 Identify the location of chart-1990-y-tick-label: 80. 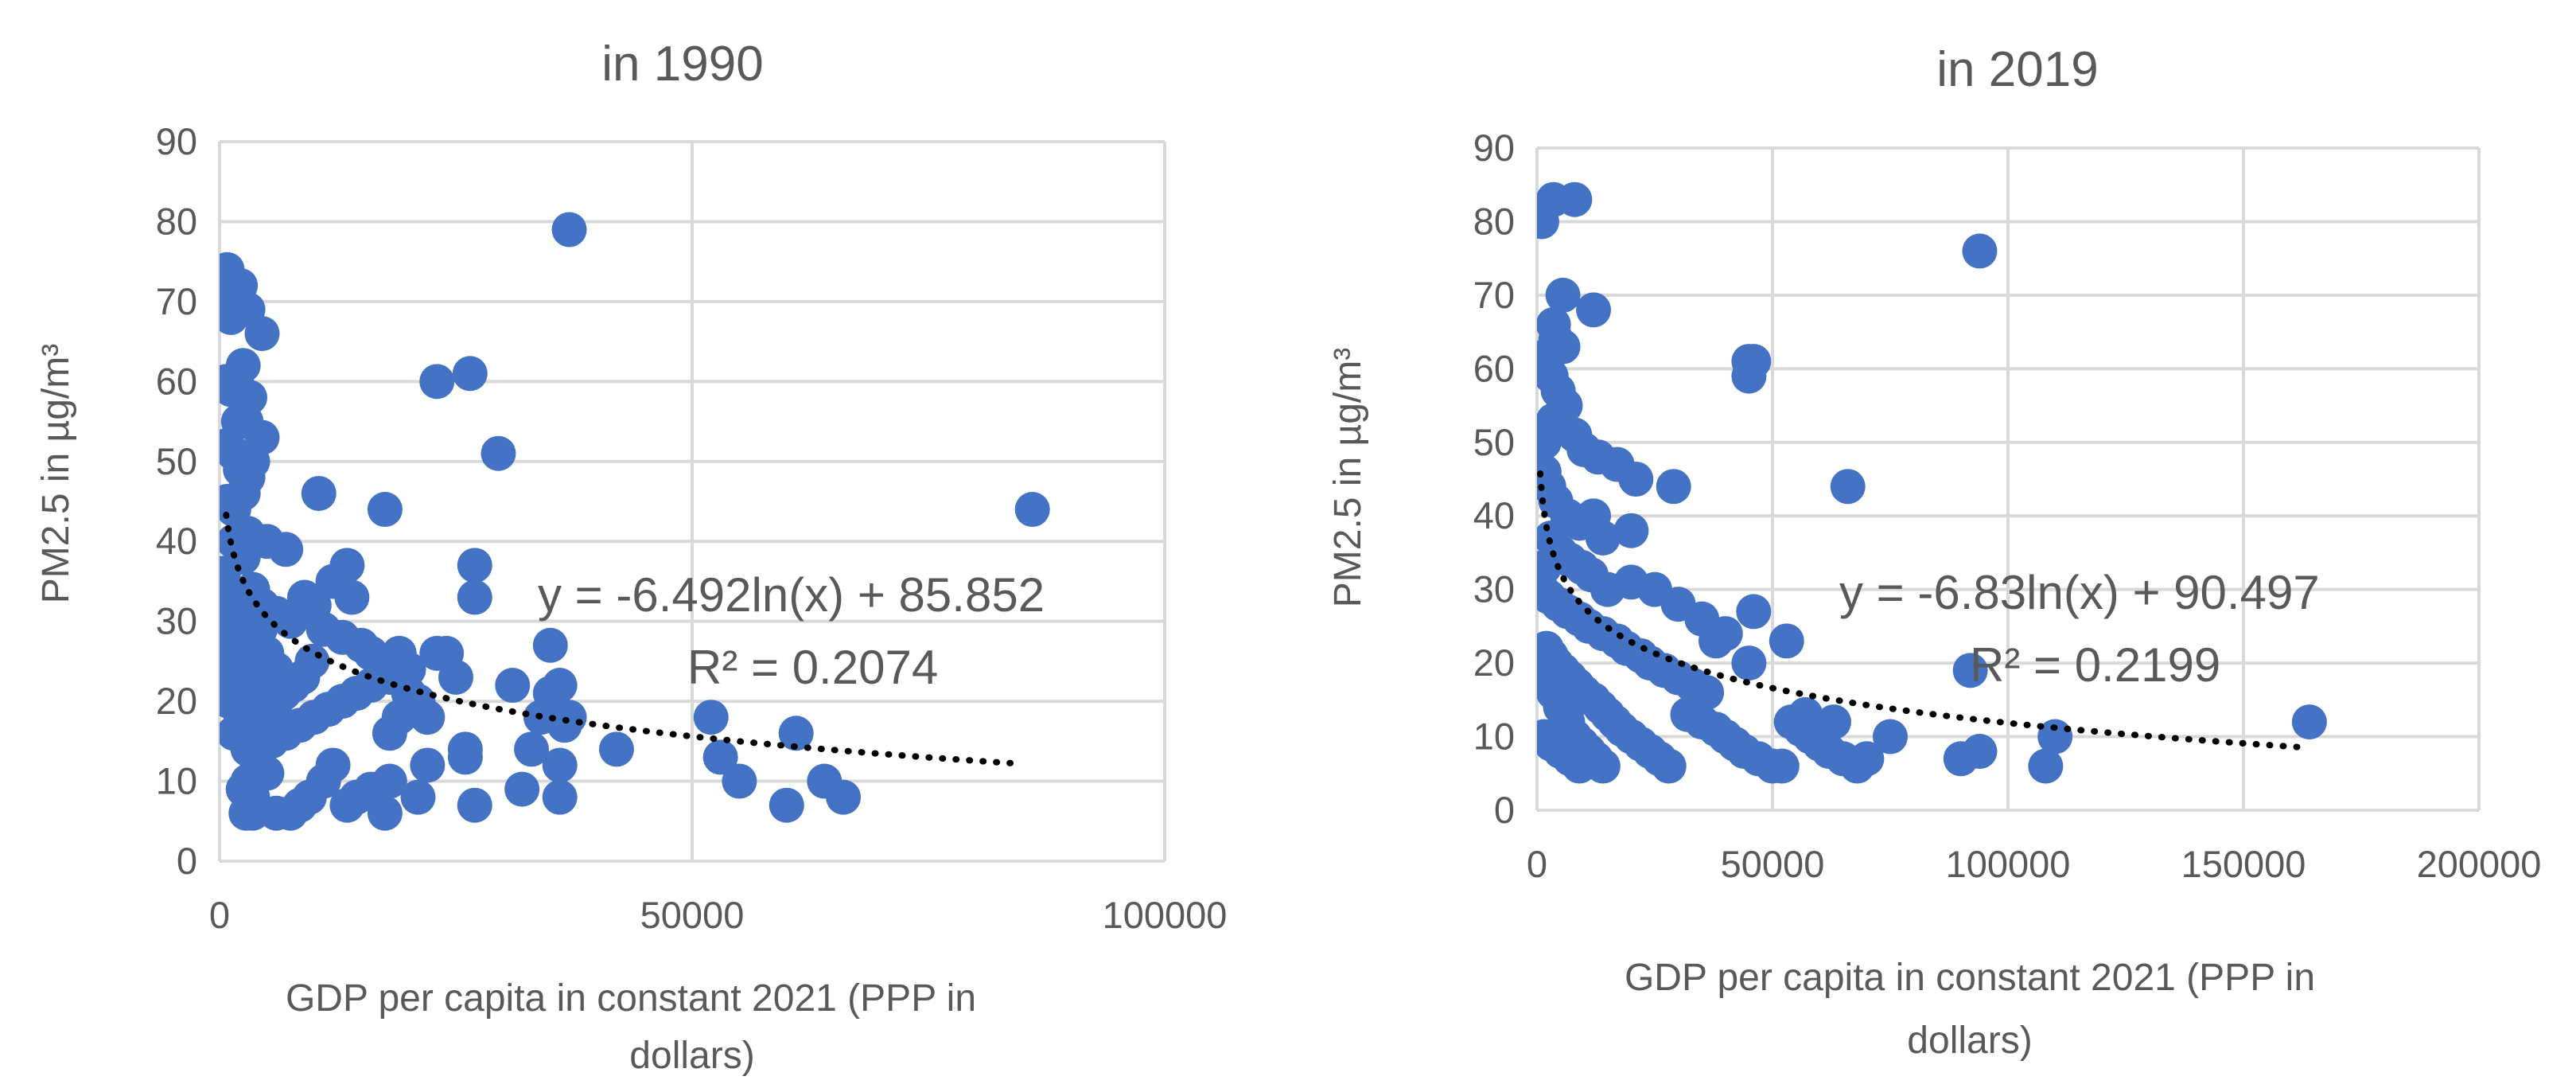
(177, 221).